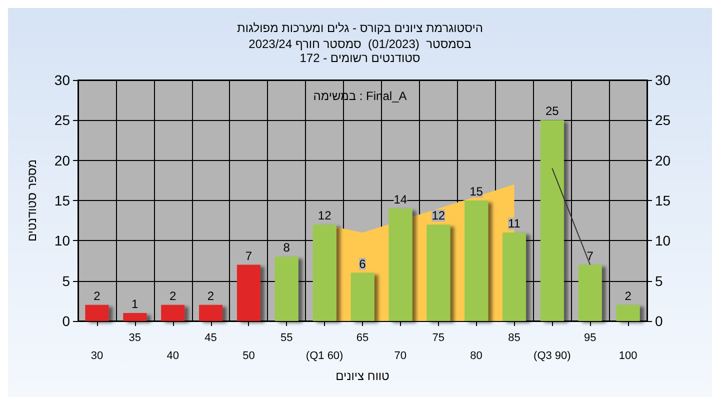 Image resolution: width=720 pixels, height=405 pixels. Describe the element at coordinates (663, 240) in the screenshot. I see `y2-tick-label: 10` at that location.